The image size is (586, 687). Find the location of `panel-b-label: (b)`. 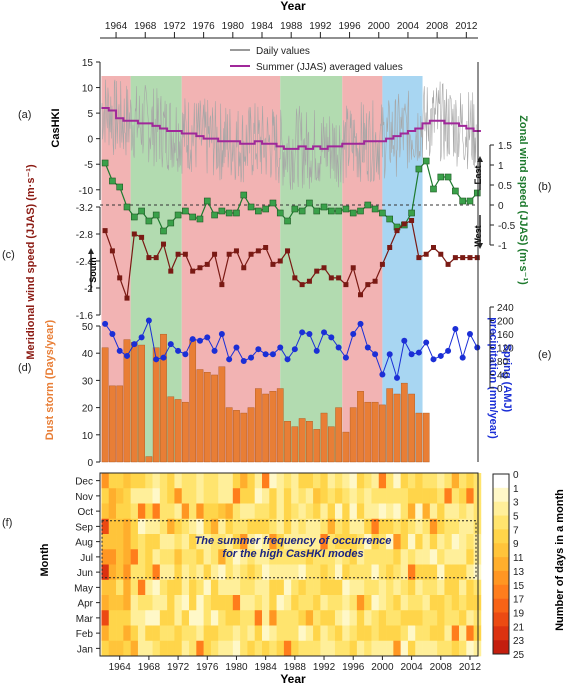

panel-b-label: (b) is located at coordinates (544, 187).